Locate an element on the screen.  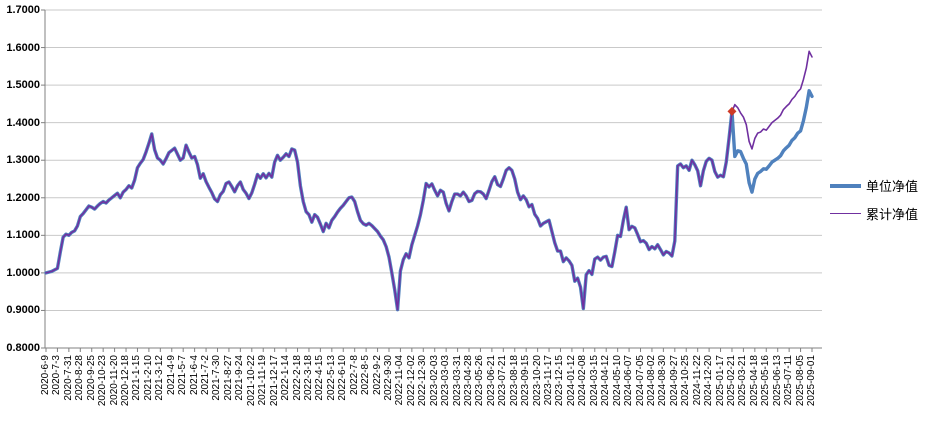
x-axis-label: 2024-07-05 is located at coordinates (640, 381).